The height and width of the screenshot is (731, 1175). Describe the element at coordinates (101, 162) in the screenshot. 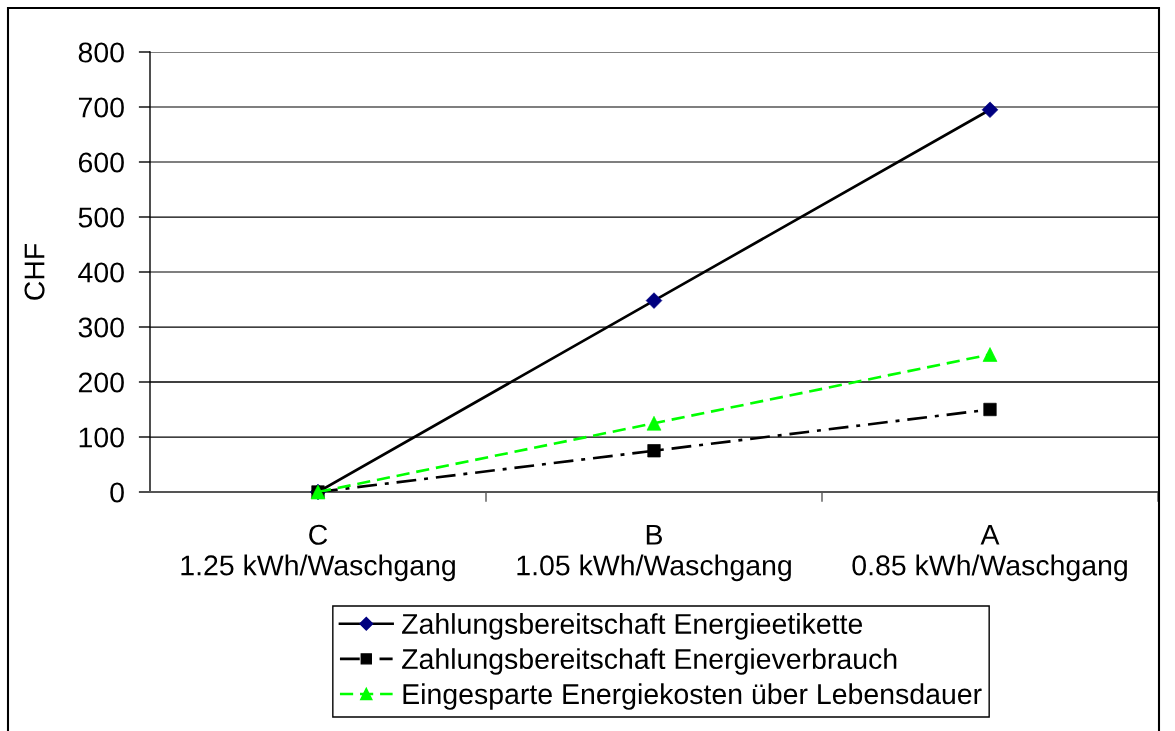

I see `y-tick-label: 600` at that location.